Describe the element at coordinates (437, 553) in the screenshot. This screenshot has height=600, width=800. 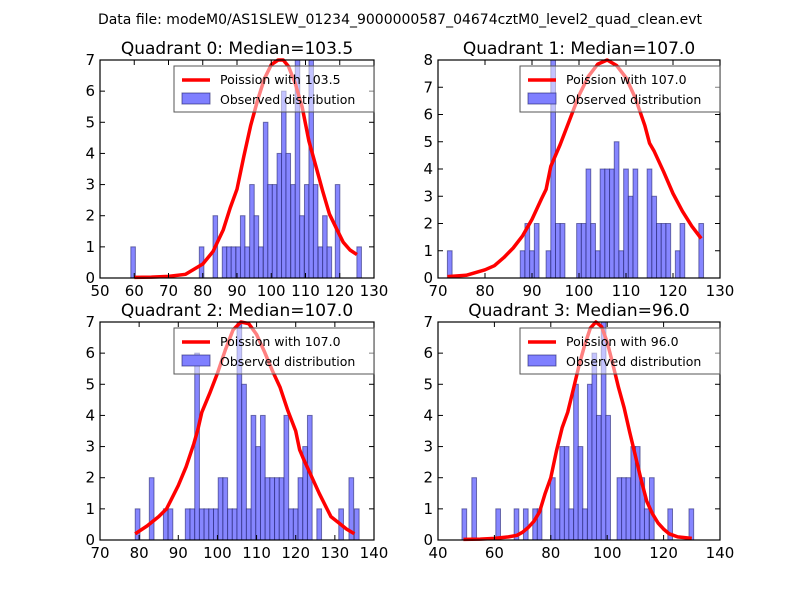
I see `x-tick-label: 40` at that location.